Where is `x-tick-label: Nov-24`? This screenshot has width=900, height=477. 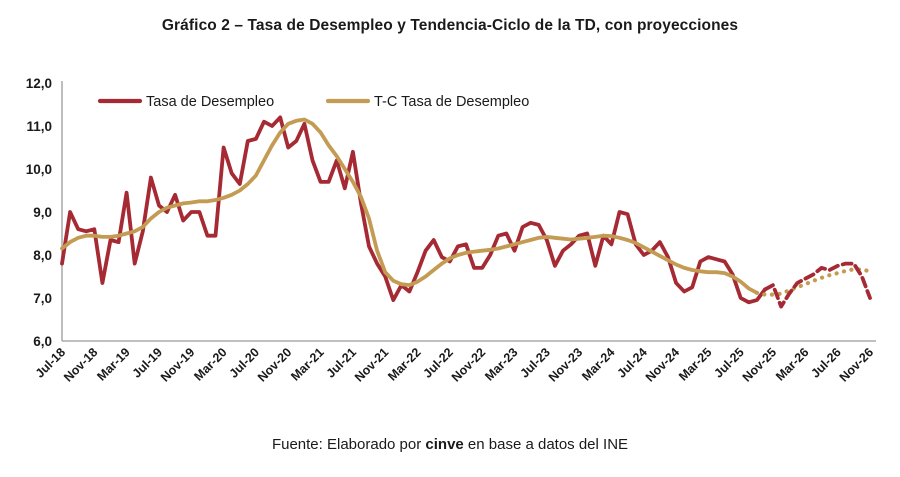 x-tick-label: Nov-24 is located at coordinates (662, 364).